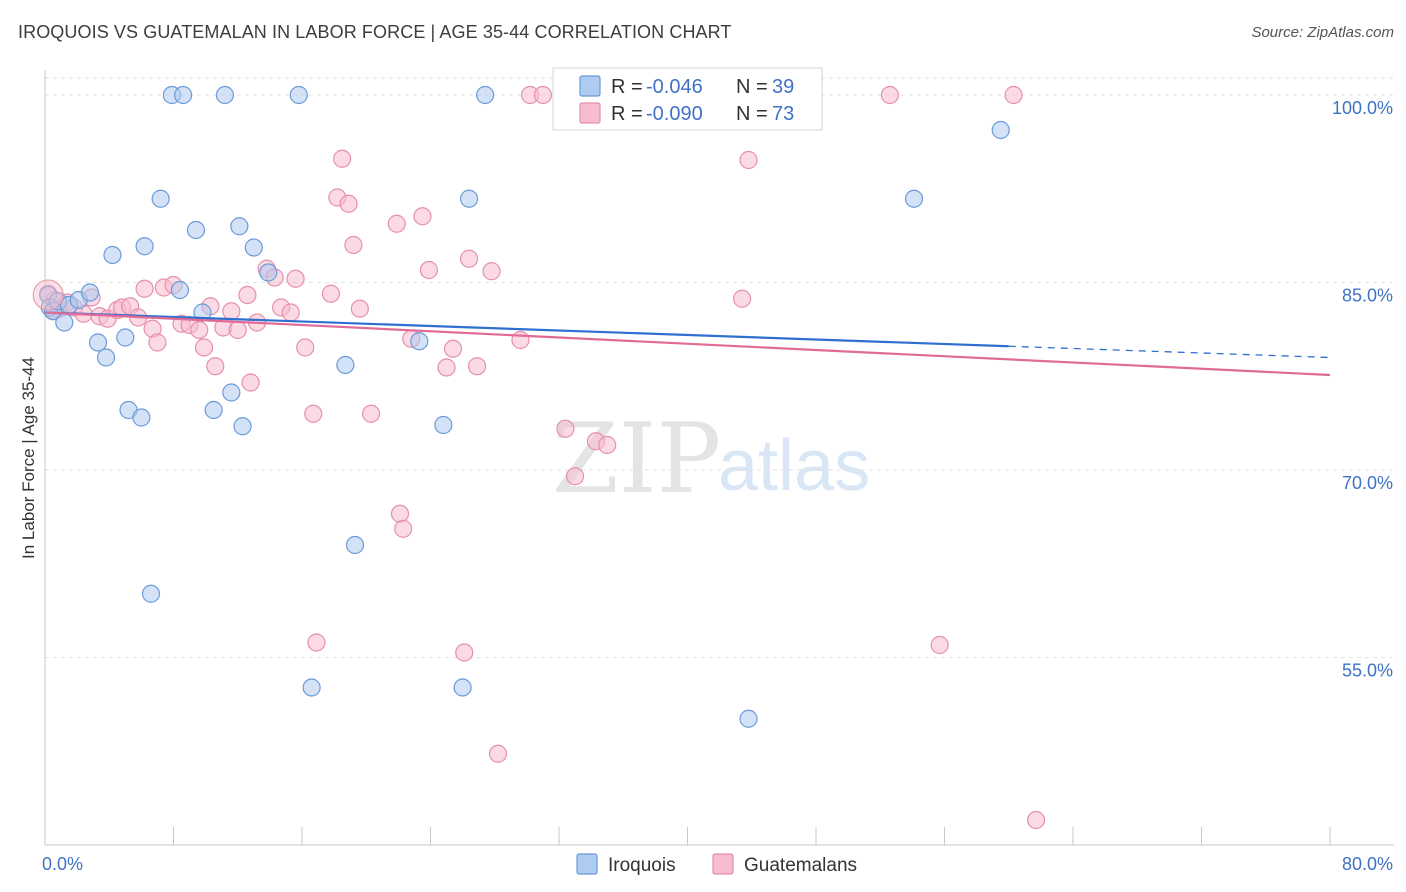  I want to click on bottom-legend-swatch-guatemalans, so click(723, 864).